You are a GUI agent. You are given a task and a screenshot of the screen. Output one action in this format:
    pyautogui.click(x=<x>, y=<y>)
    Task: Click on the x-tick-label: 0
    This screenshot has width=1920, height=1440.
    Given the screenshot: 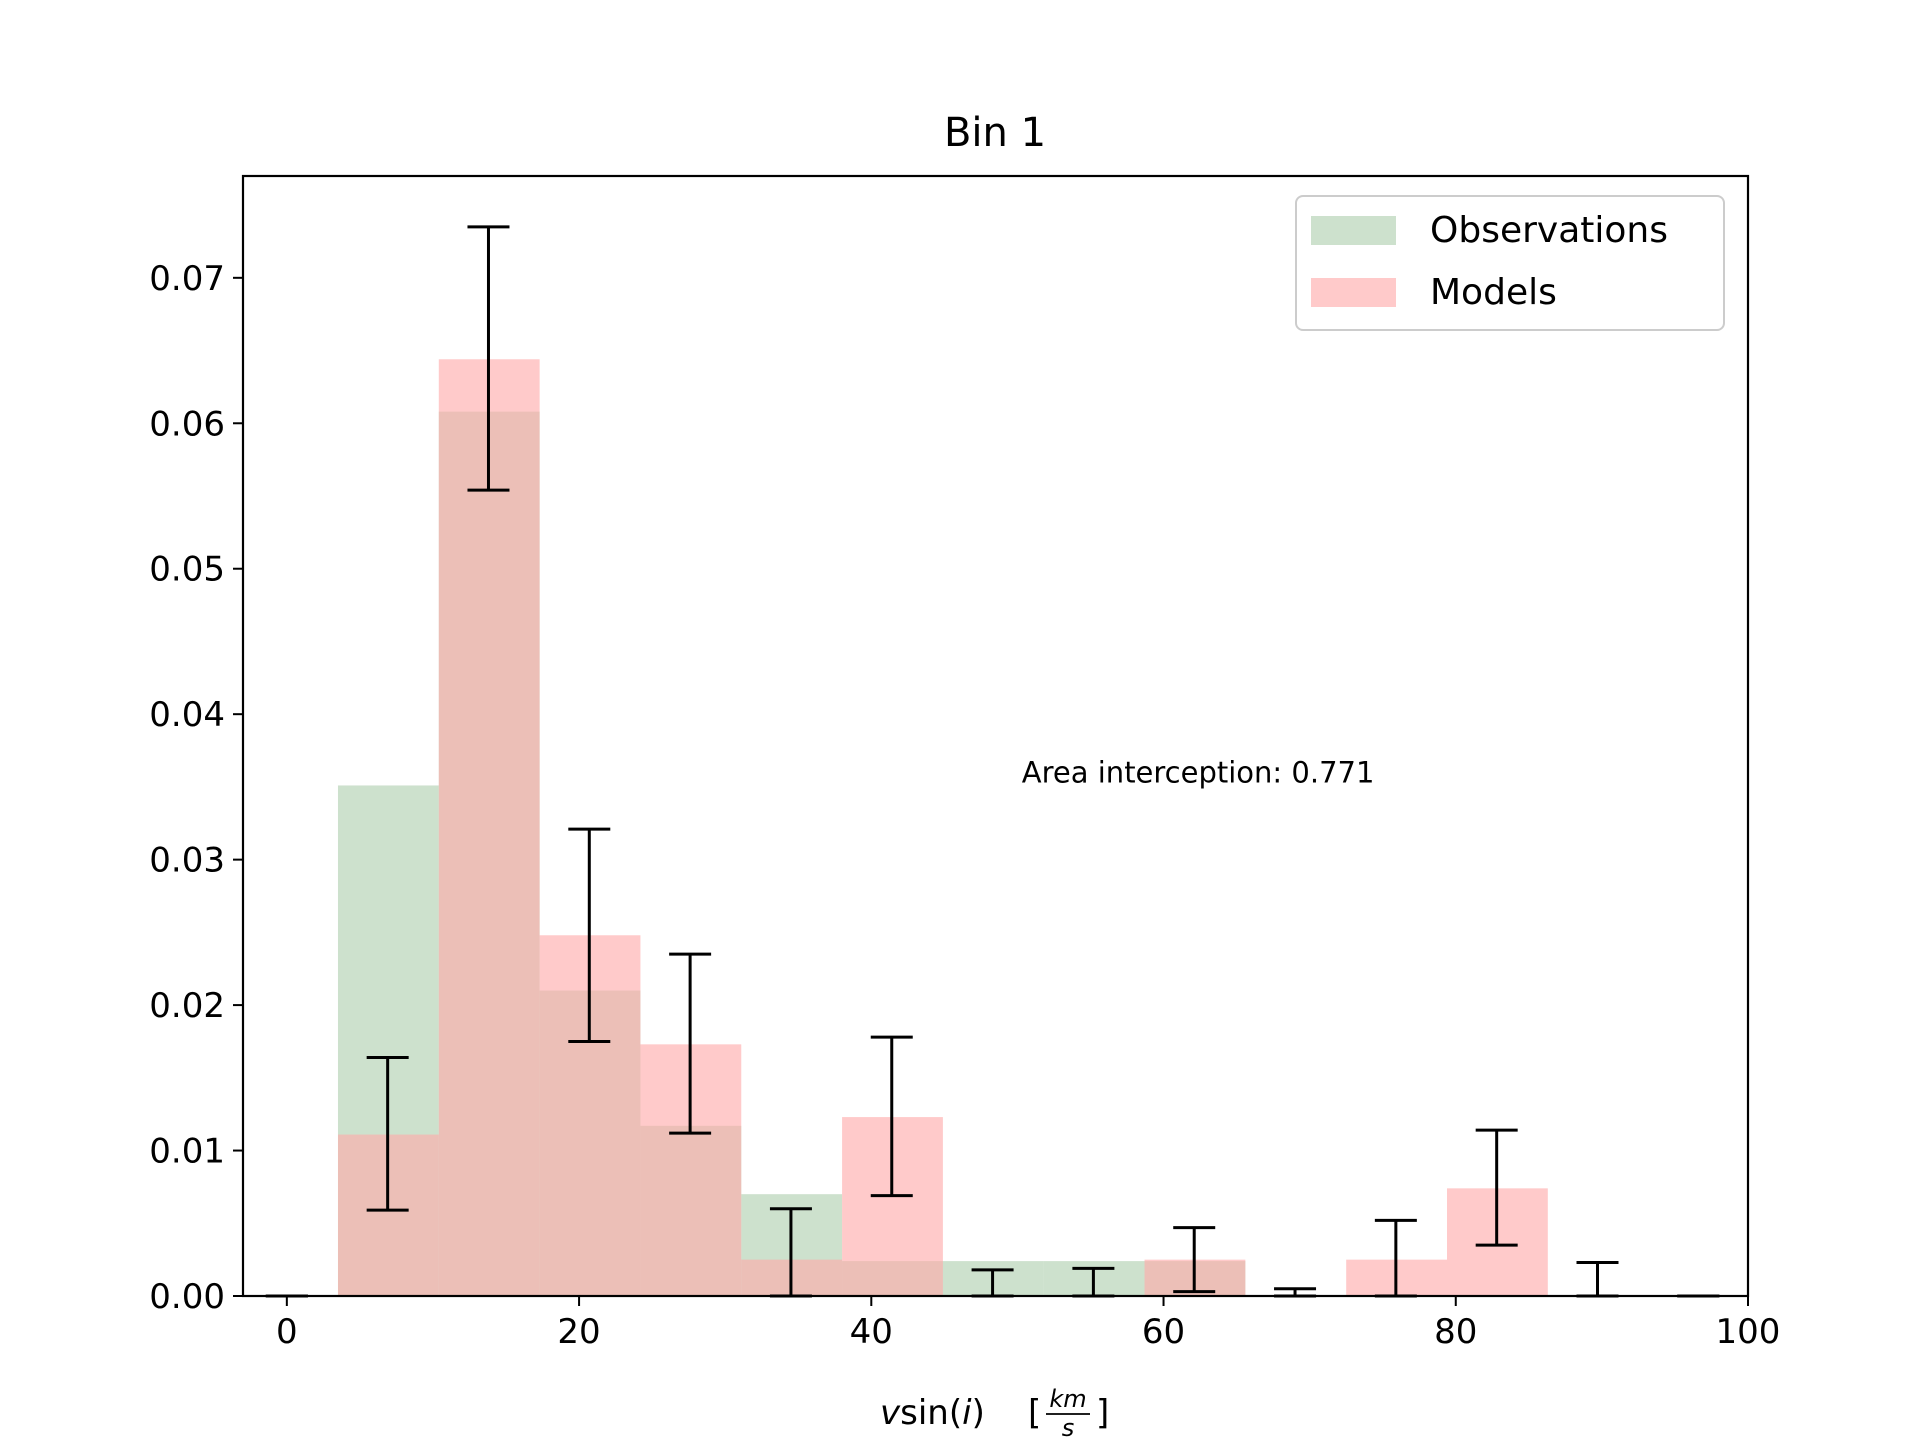 What is the action you would take?
    pyautogui.click(x=287, y=1332)
    